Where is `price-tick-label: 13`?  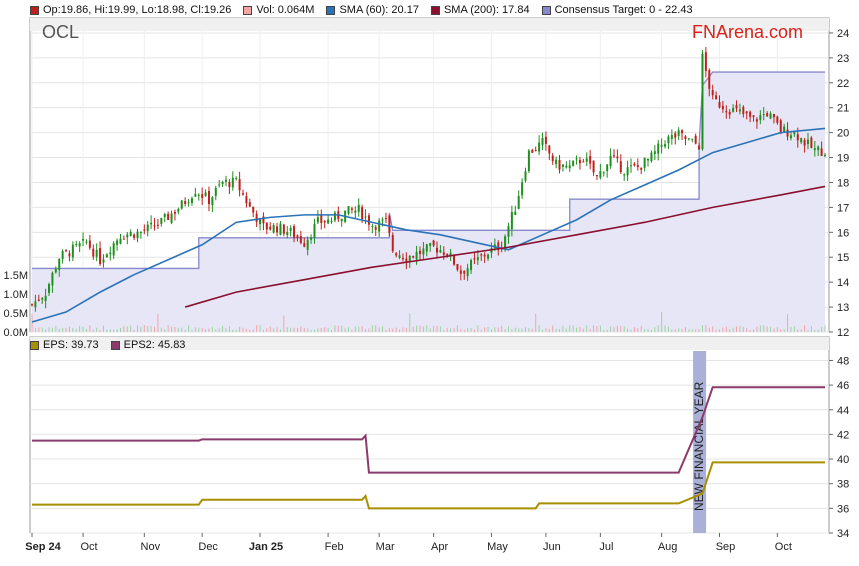 price-tick-label: 13 is located at coordinates (843, 308).